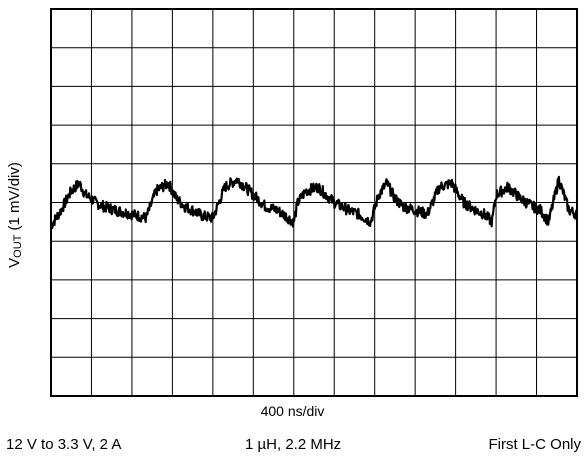  What do you see at coordinates (292, 411) in the screenshot?
I see `x-axis-label: 400 ns/div` at bounding box center [292, 411].